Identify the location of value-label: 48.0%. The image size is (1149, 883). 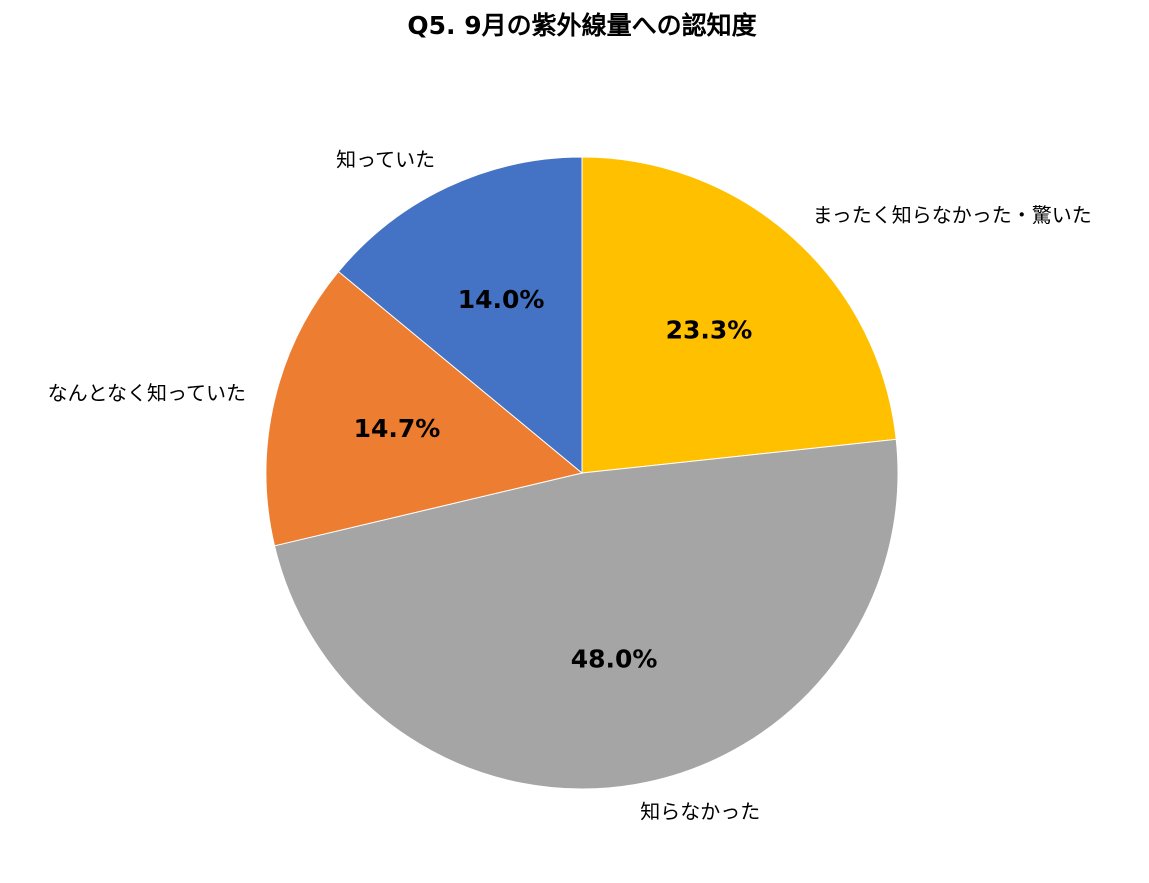
(614, 658).